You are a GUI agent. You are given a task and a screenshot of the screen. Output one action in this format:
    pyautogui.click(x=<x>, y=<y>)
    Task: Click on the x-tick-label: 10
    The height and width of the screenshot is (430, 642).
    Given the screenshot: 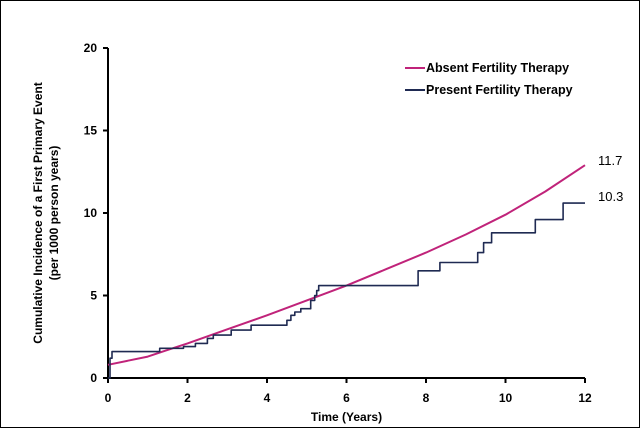 What is the action you would take?
    pyautogui.click(x=506, y=398)
    